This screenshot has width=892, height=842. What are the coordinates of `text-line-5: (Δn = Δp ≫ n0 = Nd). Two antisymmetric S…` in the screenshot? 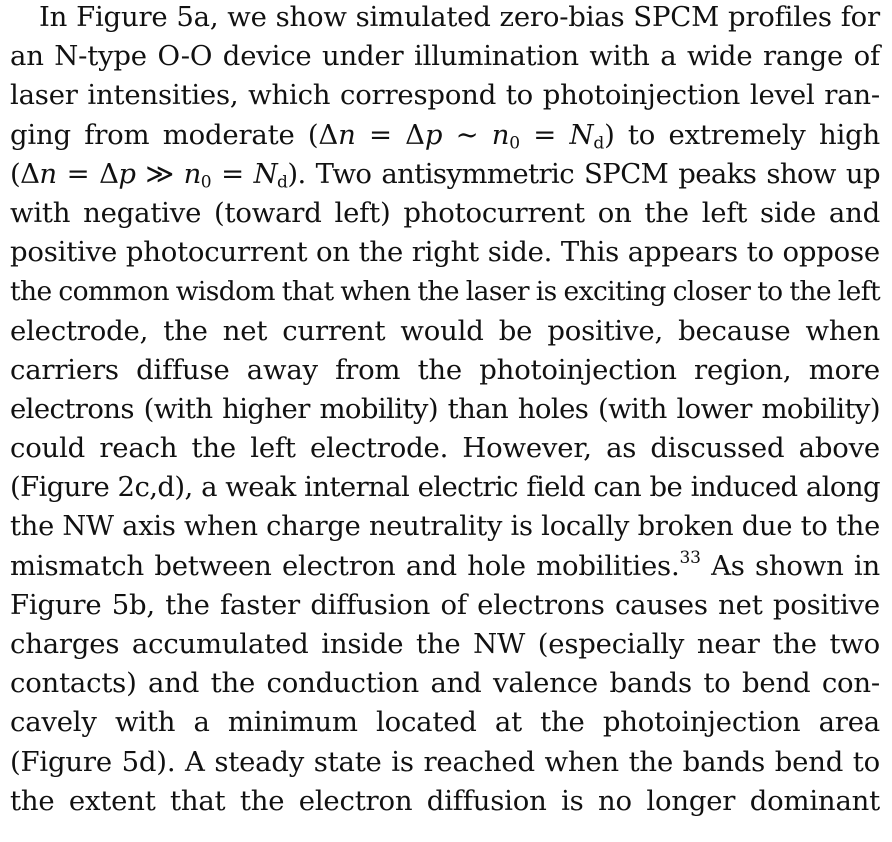 It's located at (445, 174).